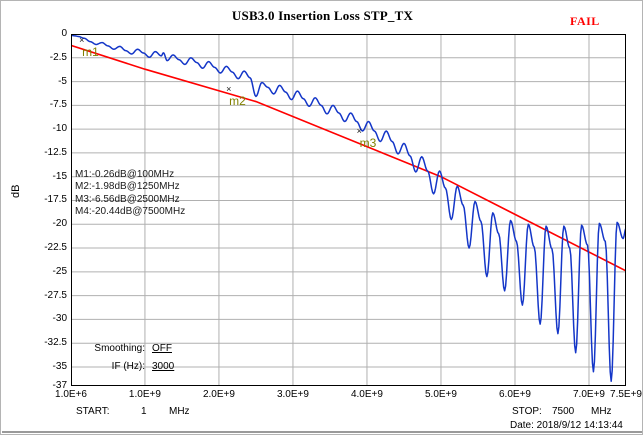 The width and height of the screenshot is (643, 435). I want to click on page-title: USB3.0 Insertion Loss STP_TX, so click(322, 15).